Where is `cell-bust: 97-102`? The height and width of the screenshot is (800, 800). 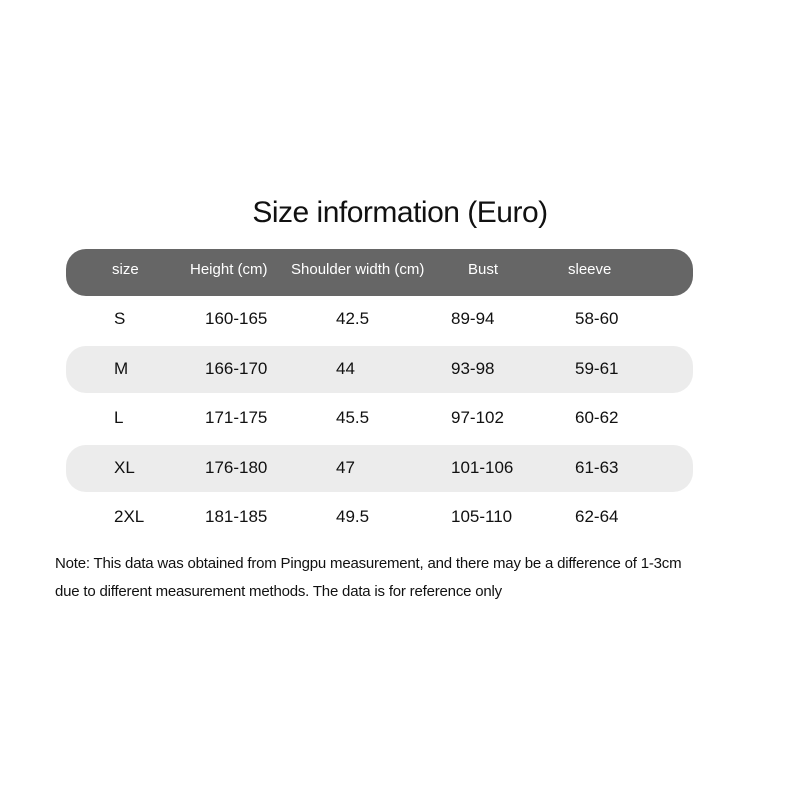 cell-bust: 97-102 is located at coordinates (477, 417).